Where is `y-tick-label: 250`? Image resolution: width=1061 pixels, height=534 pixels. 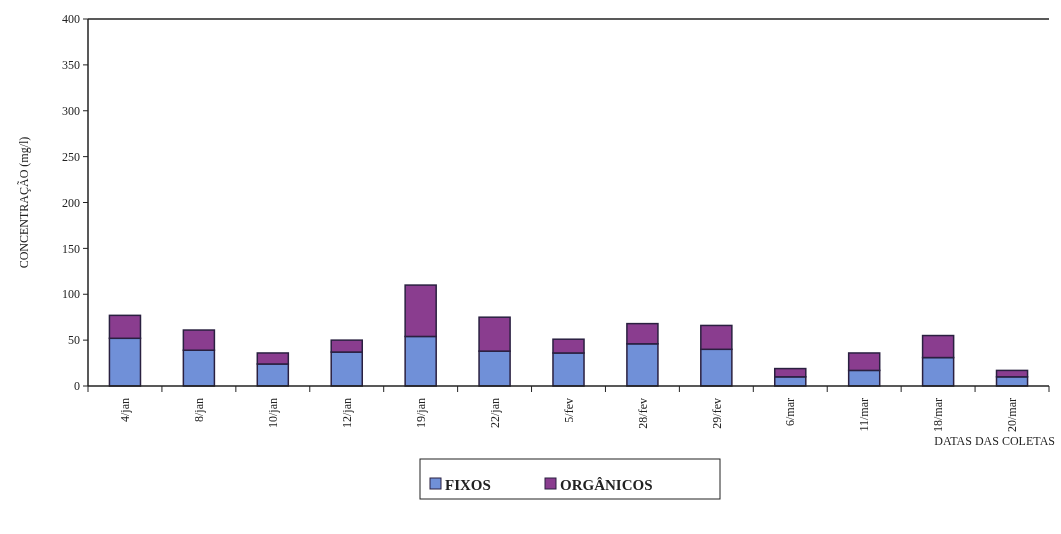
y-tick-label: 250 is located at coordinates (71, 156).